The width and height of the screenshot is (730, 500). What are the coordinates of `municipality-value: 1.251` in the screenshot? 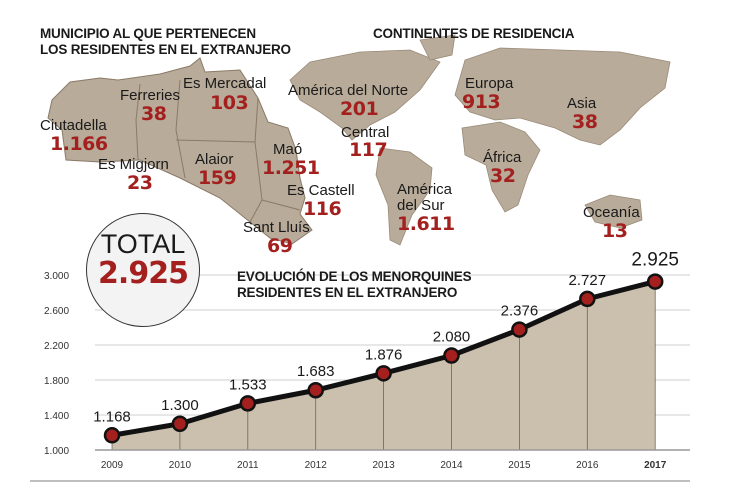 It's located at (291, 168).